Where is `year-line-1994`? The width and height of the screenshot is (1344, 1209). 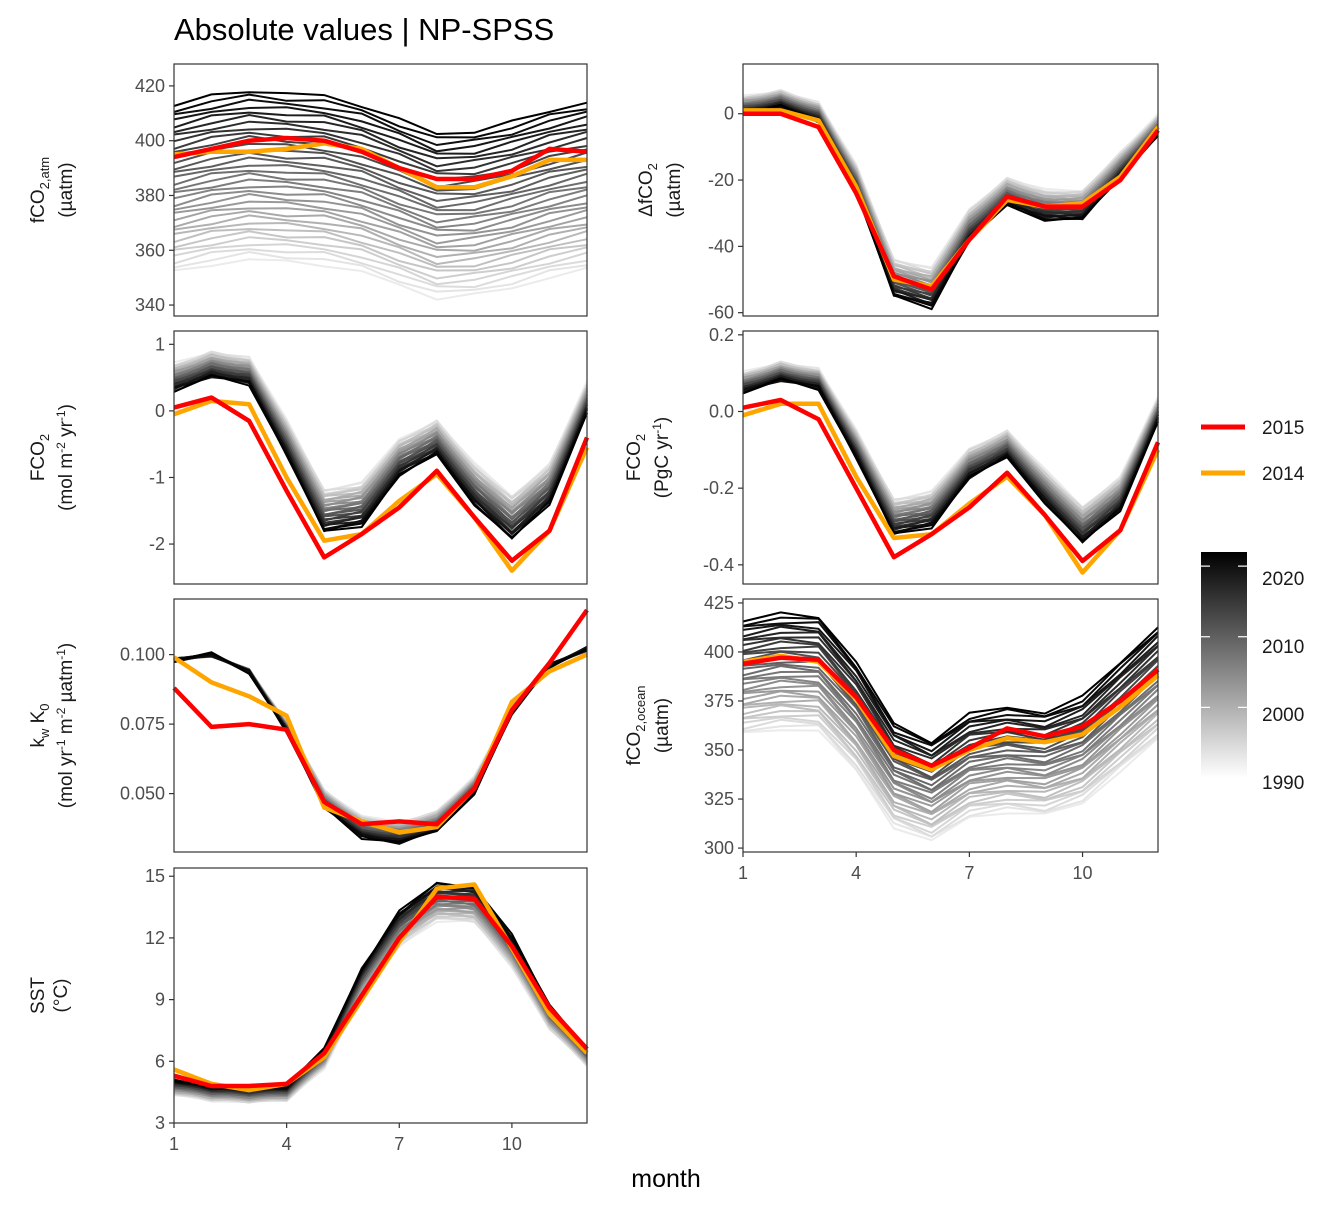 year-line-1994 is located at coordinates (950, 771).